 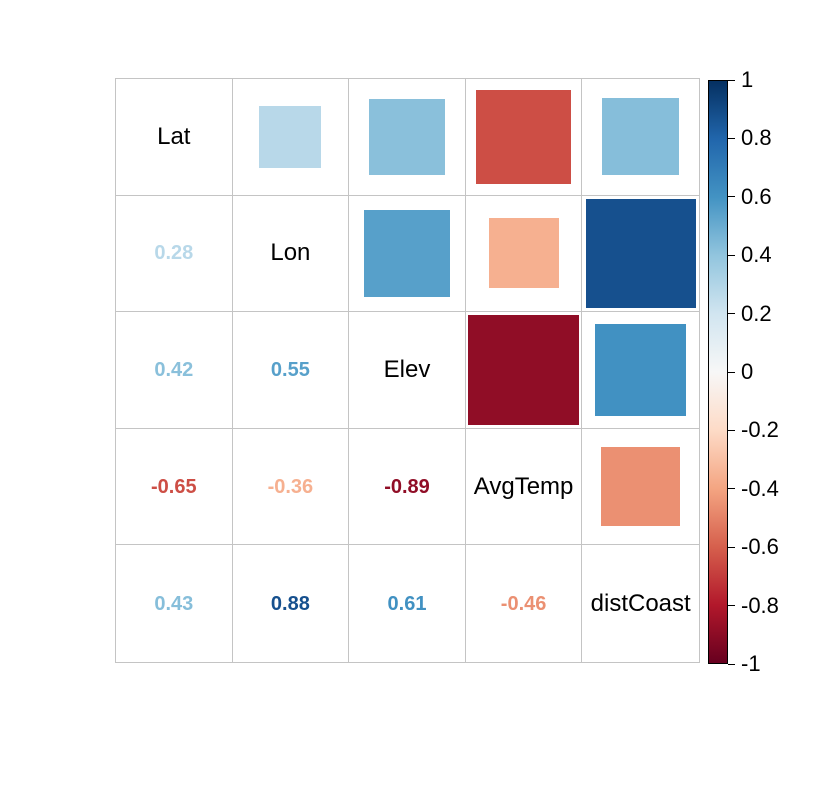 I want to click on matrix-cell-AvgTemp-Lat: -0.65, so click(x=174, y=487).